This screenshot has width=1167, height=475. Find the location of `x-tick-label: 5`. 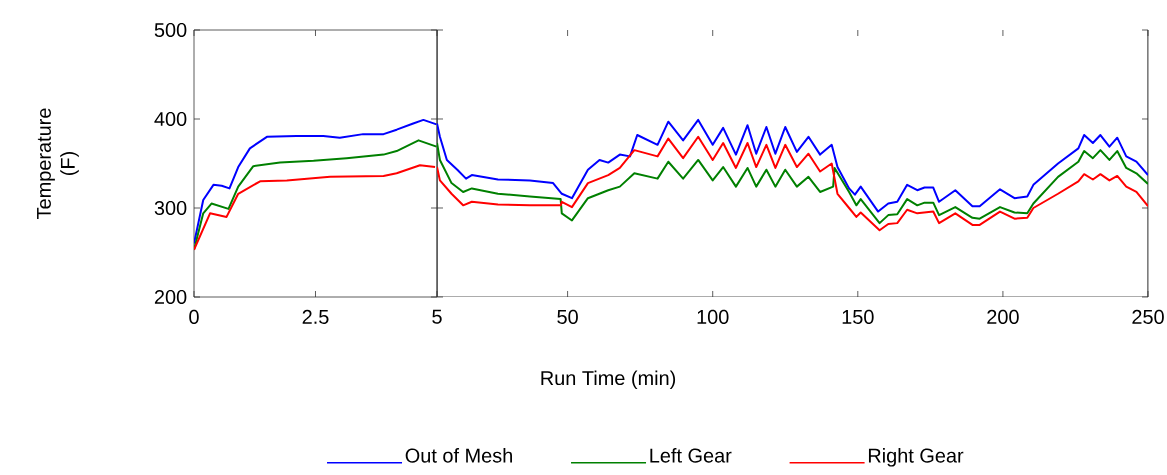

x-tick-label: 5 is located at coordinates (437, 316).